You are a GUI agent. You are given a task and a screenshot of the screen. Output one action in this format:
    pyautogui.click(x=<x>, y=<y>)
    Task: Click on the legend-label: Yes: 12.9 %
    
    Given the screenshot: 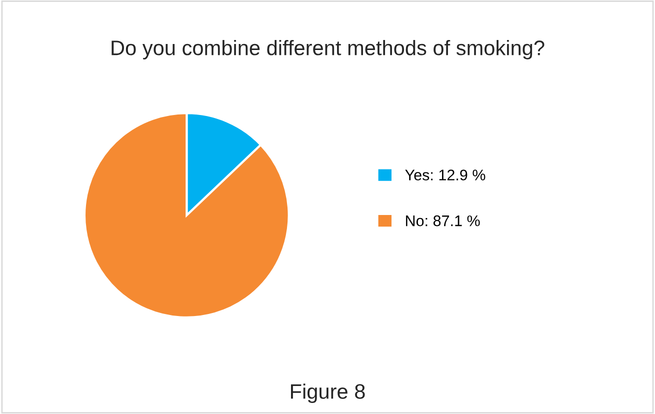 What is the action you would take?
    pyautogui.click(x=445, y=175)
    